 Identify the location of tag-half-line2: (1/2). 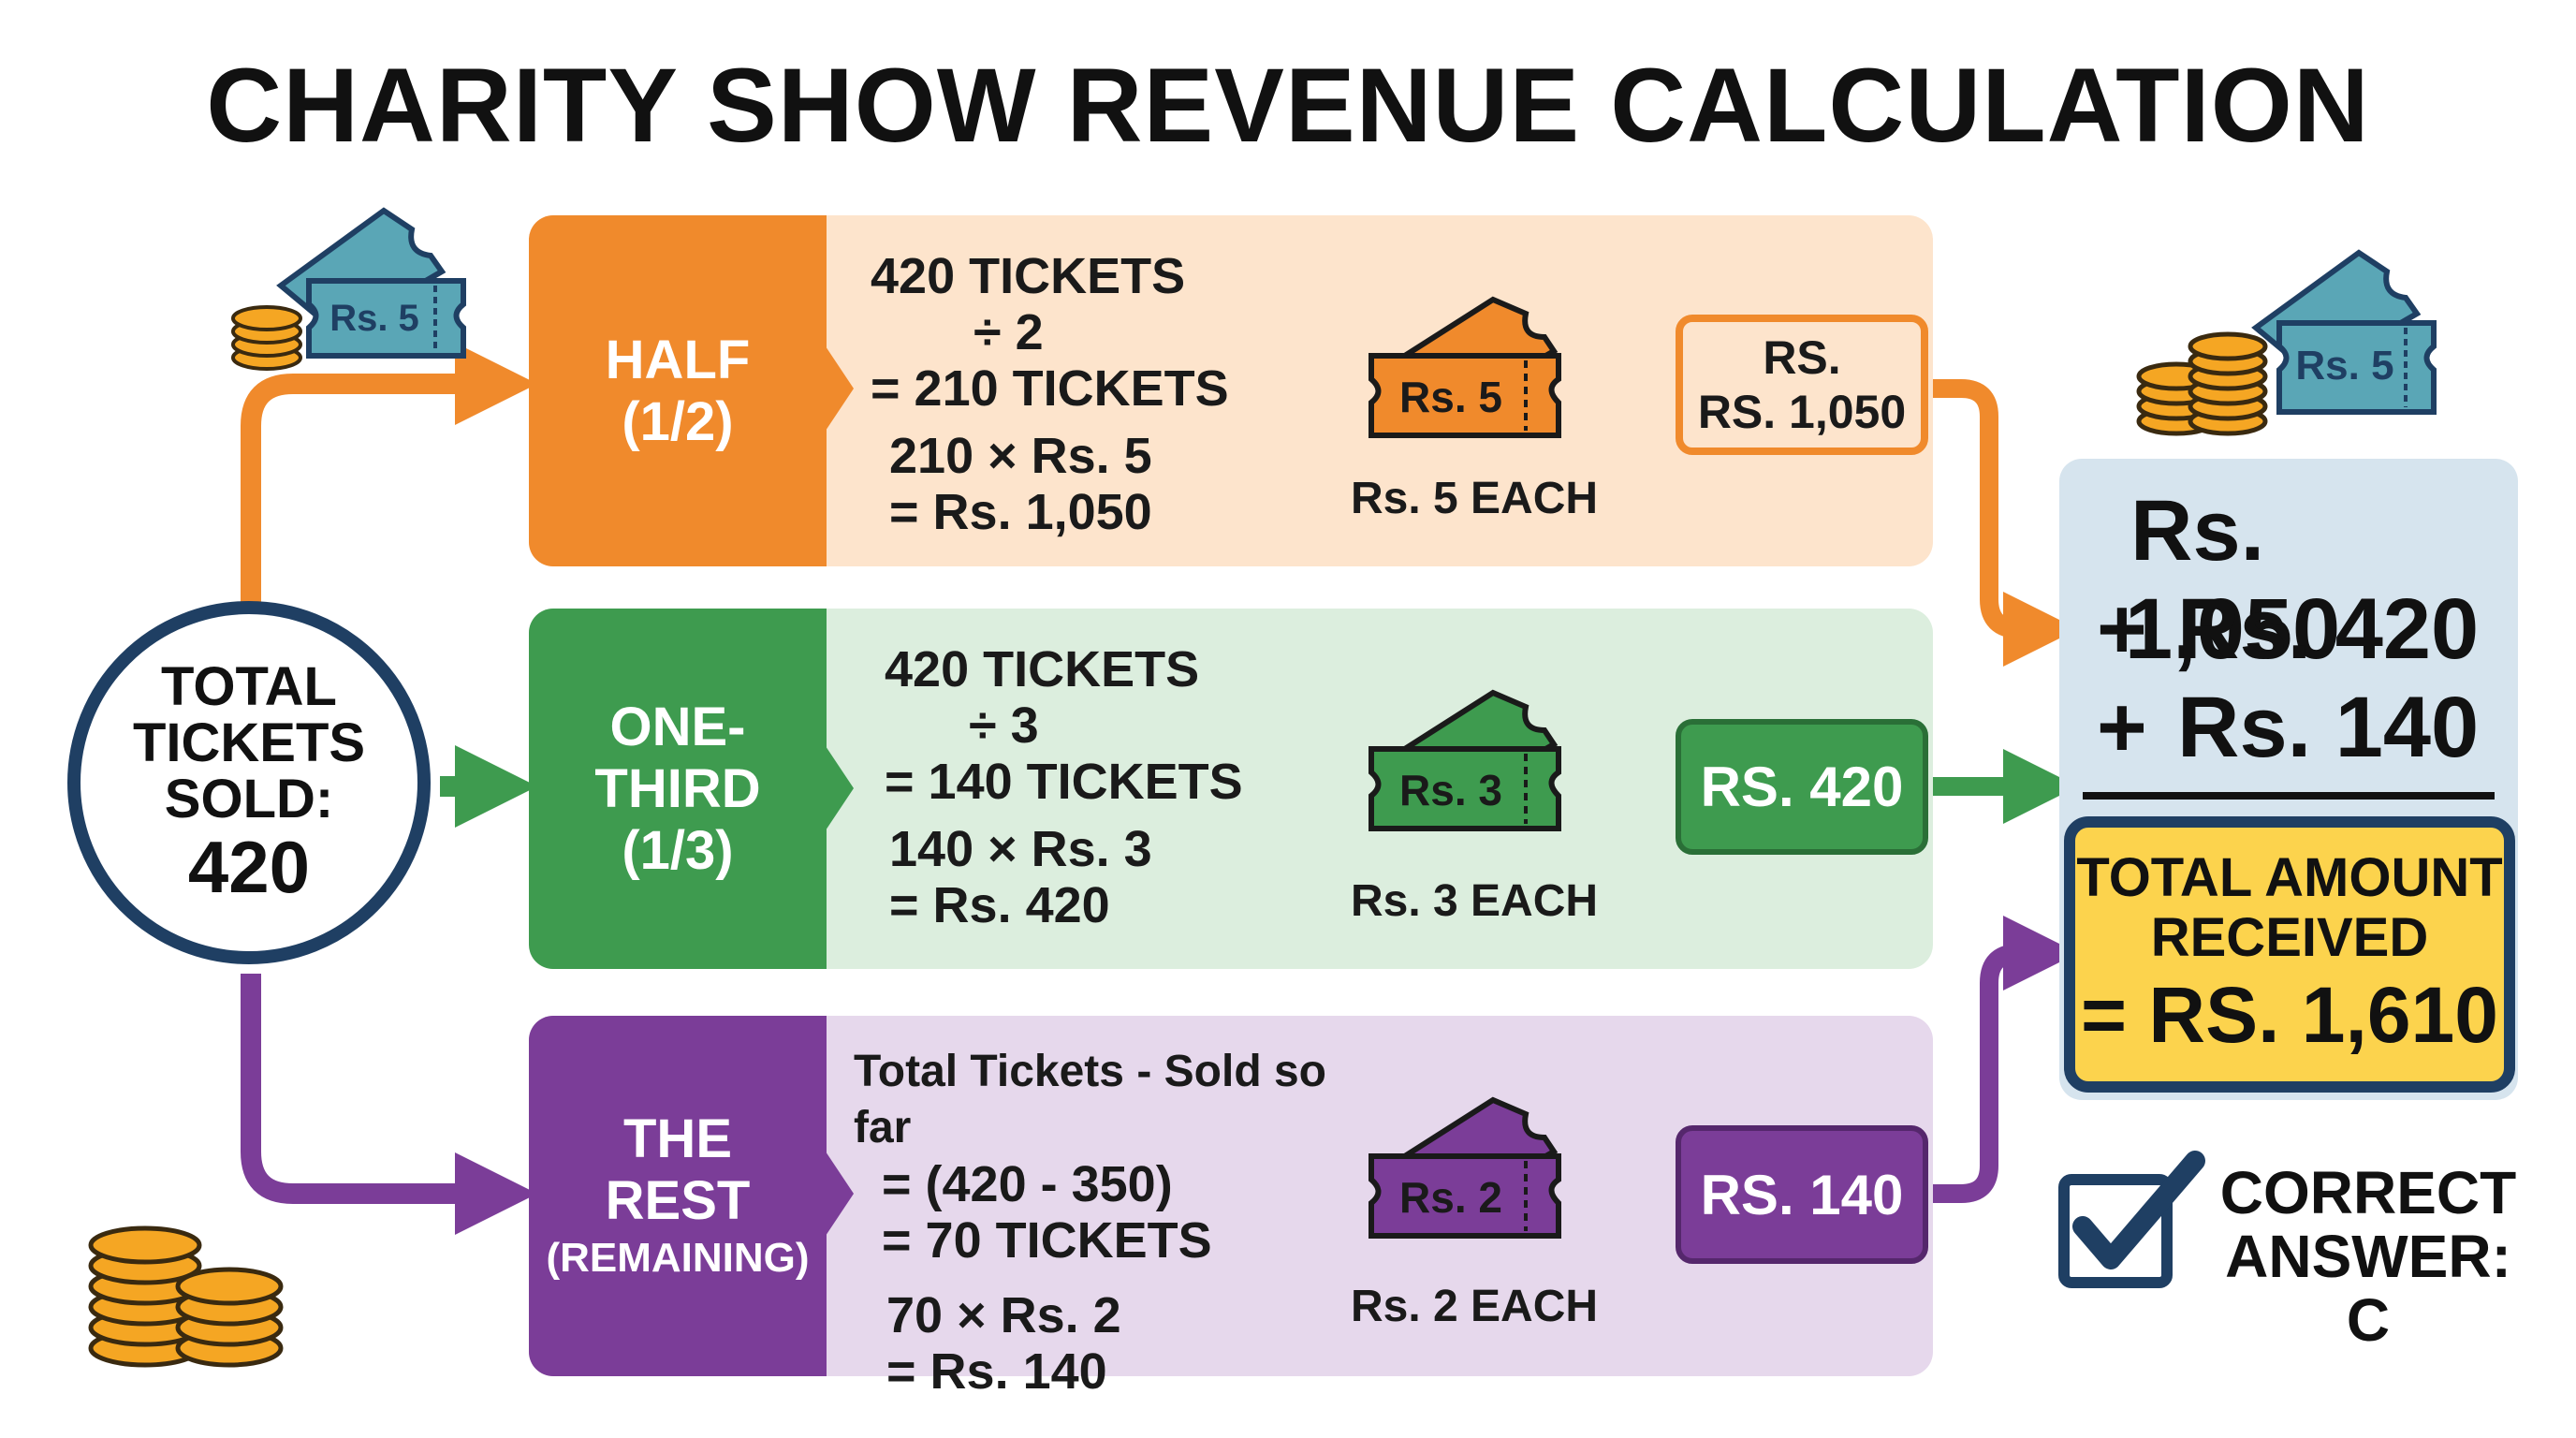
(678, 421).